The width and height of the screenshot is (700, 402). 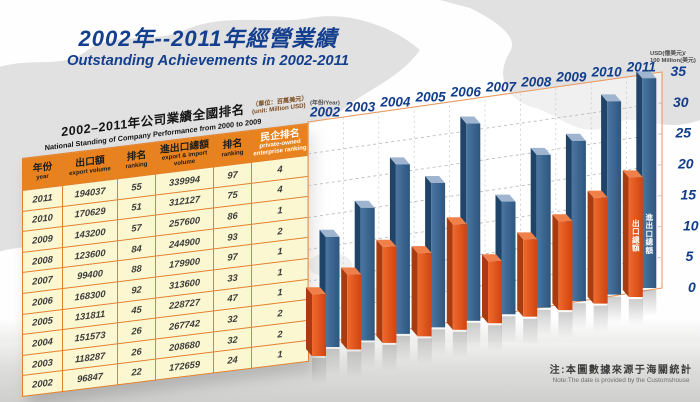 What do you see at coordinates (459, 344) in the screenshot?
I see `bar-export-2006-reflection` at bounding box center [459, 344].